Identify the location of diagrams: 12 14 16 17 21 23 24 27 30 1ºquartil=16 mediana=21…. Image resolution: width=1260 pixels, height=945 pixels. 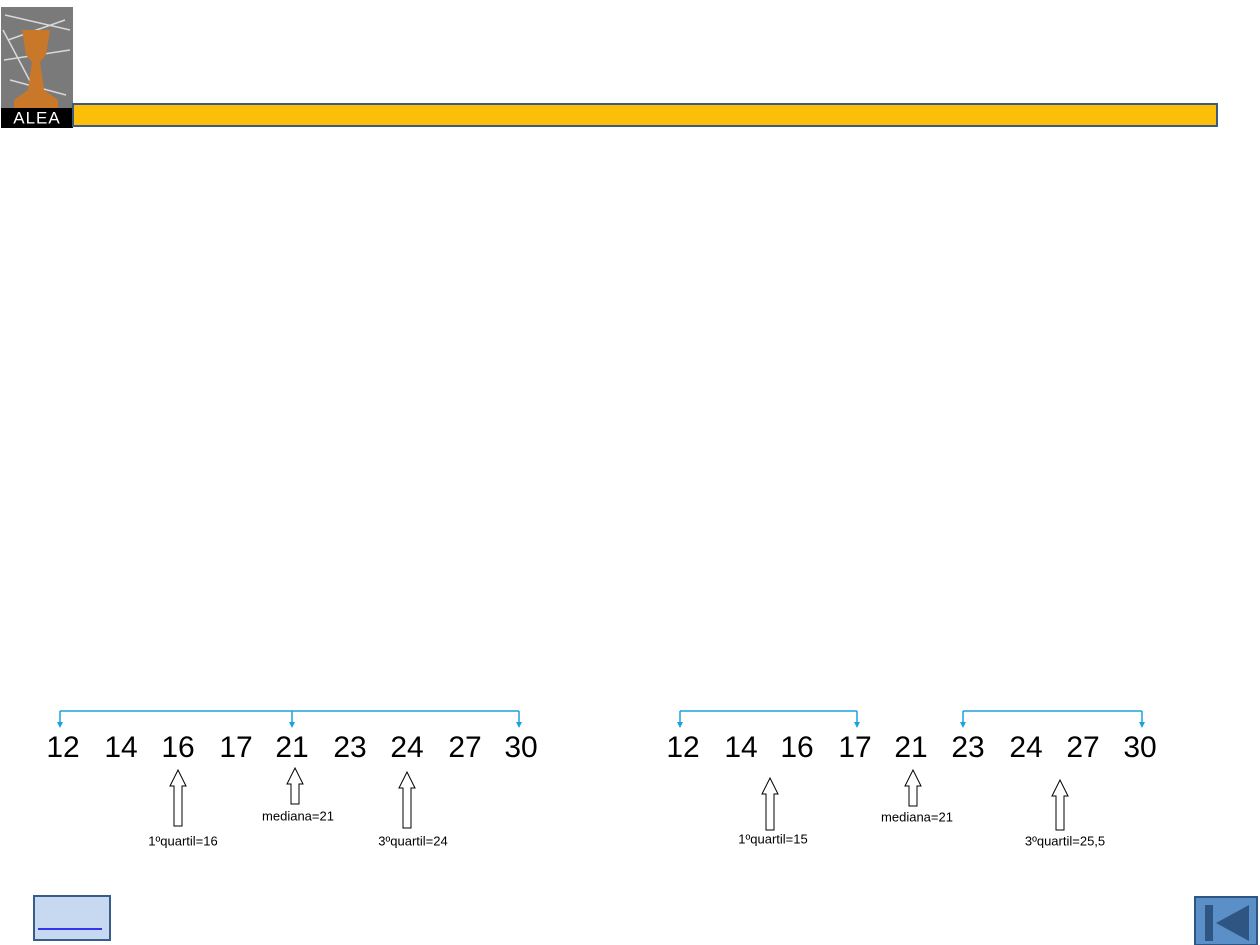
(601, 779).